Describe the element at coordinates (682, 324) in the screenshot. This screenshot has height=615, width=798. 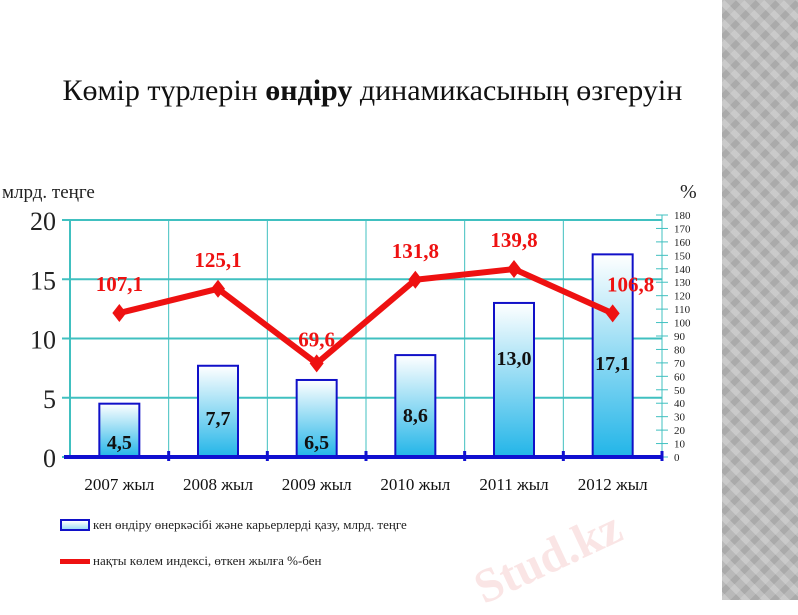
I see `y2-tick-label: 100` at that location.